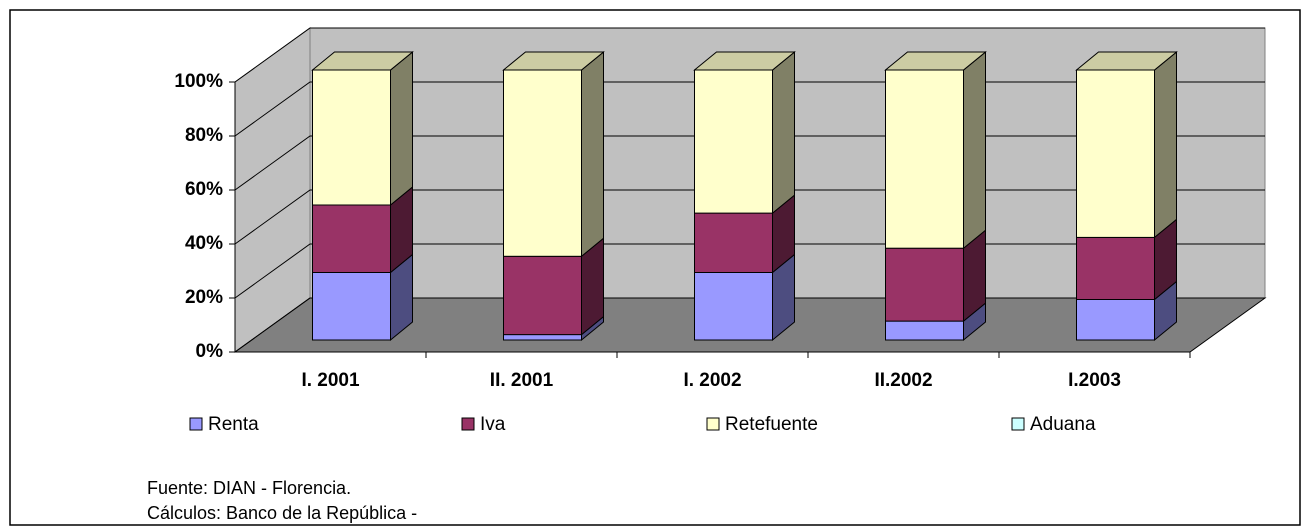  Describe the element at coordinates (204, 135) in the screenshot. I see `y-tick-label: 80%` at that location.